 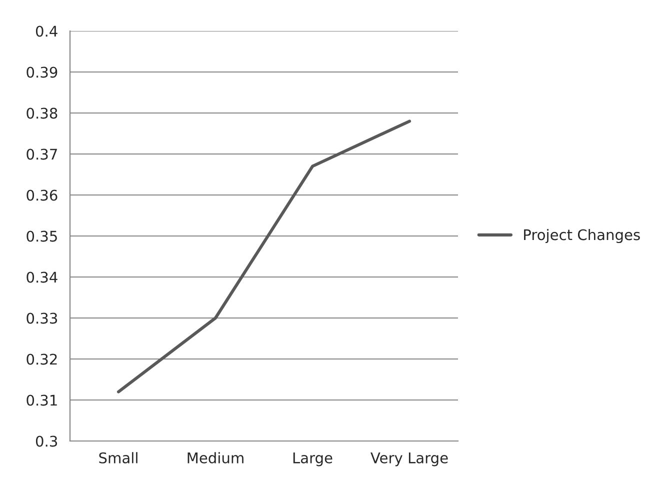 What do you see at coordinates (47, 31) in the screenshot?
I see `y-tick-label: 0.4` at bounding box center [47, 31].